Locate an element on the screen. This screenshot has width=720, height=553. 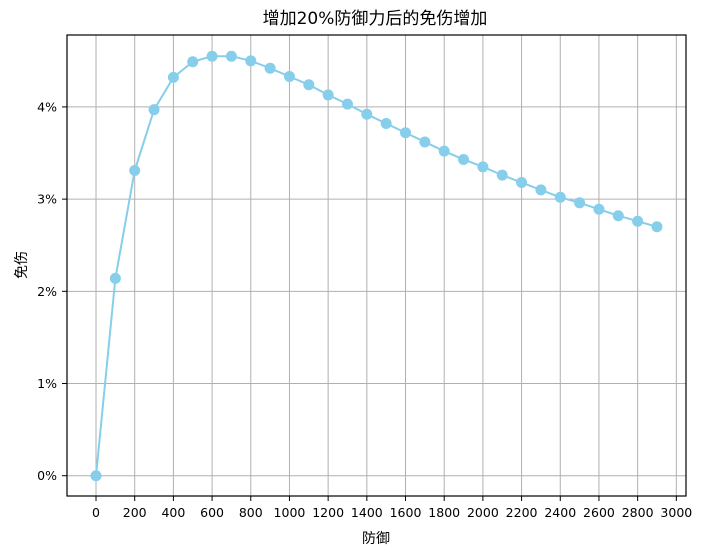
x-tick-label: 2000 is located at coordinates (483, 512).